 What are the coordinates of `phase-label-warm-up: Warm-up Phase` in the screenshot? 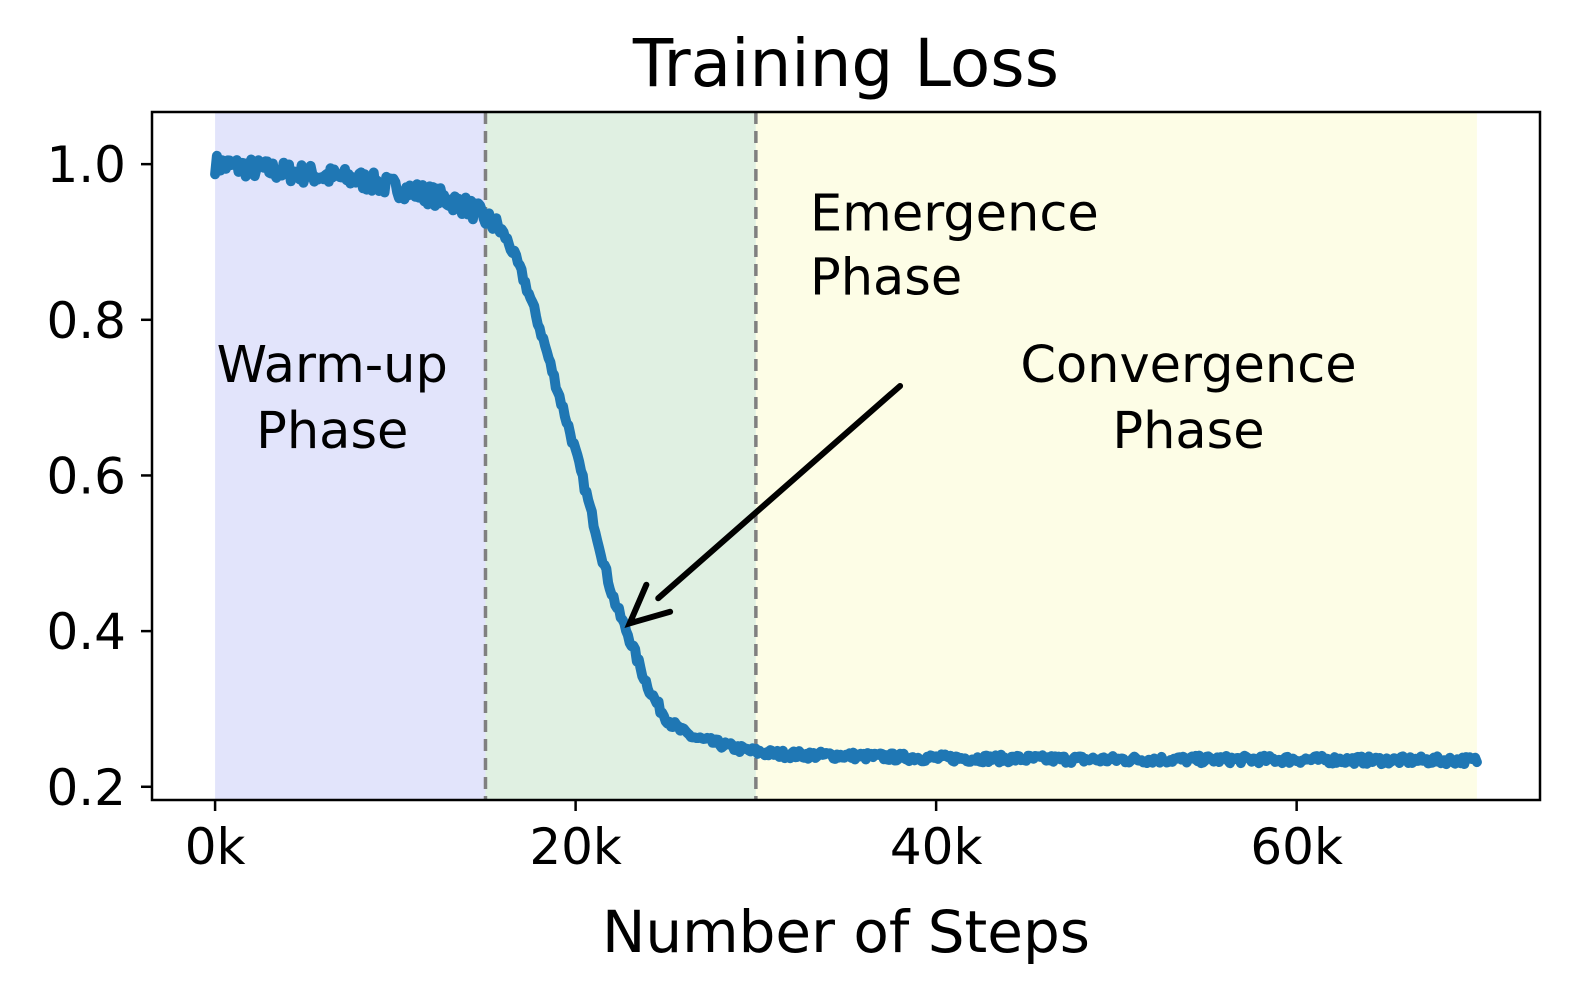 It's located at (332, 398).